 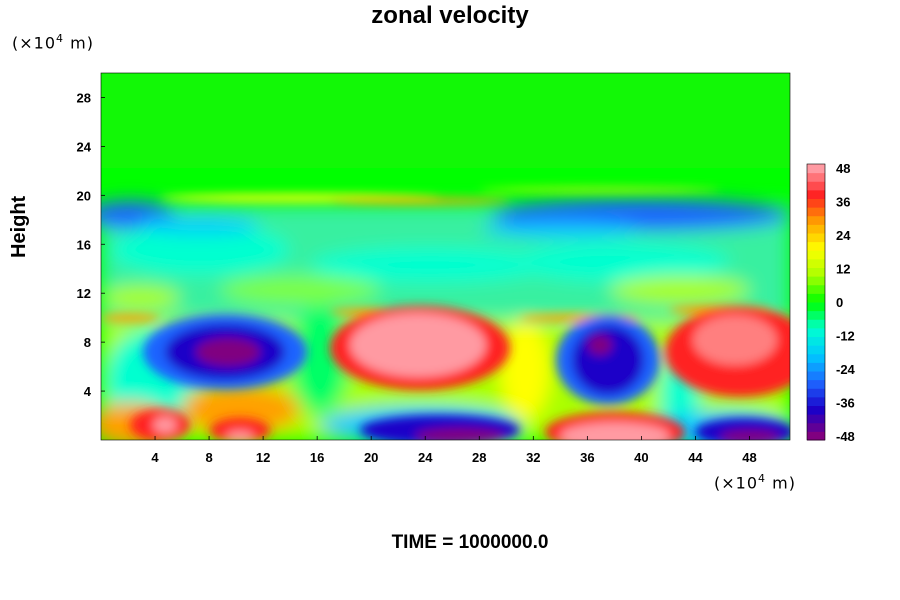 What do you see at coordinates (60, 38) in the screenshot?
I see `y-unit-exponent: 4` at bounding box center [60, 38].